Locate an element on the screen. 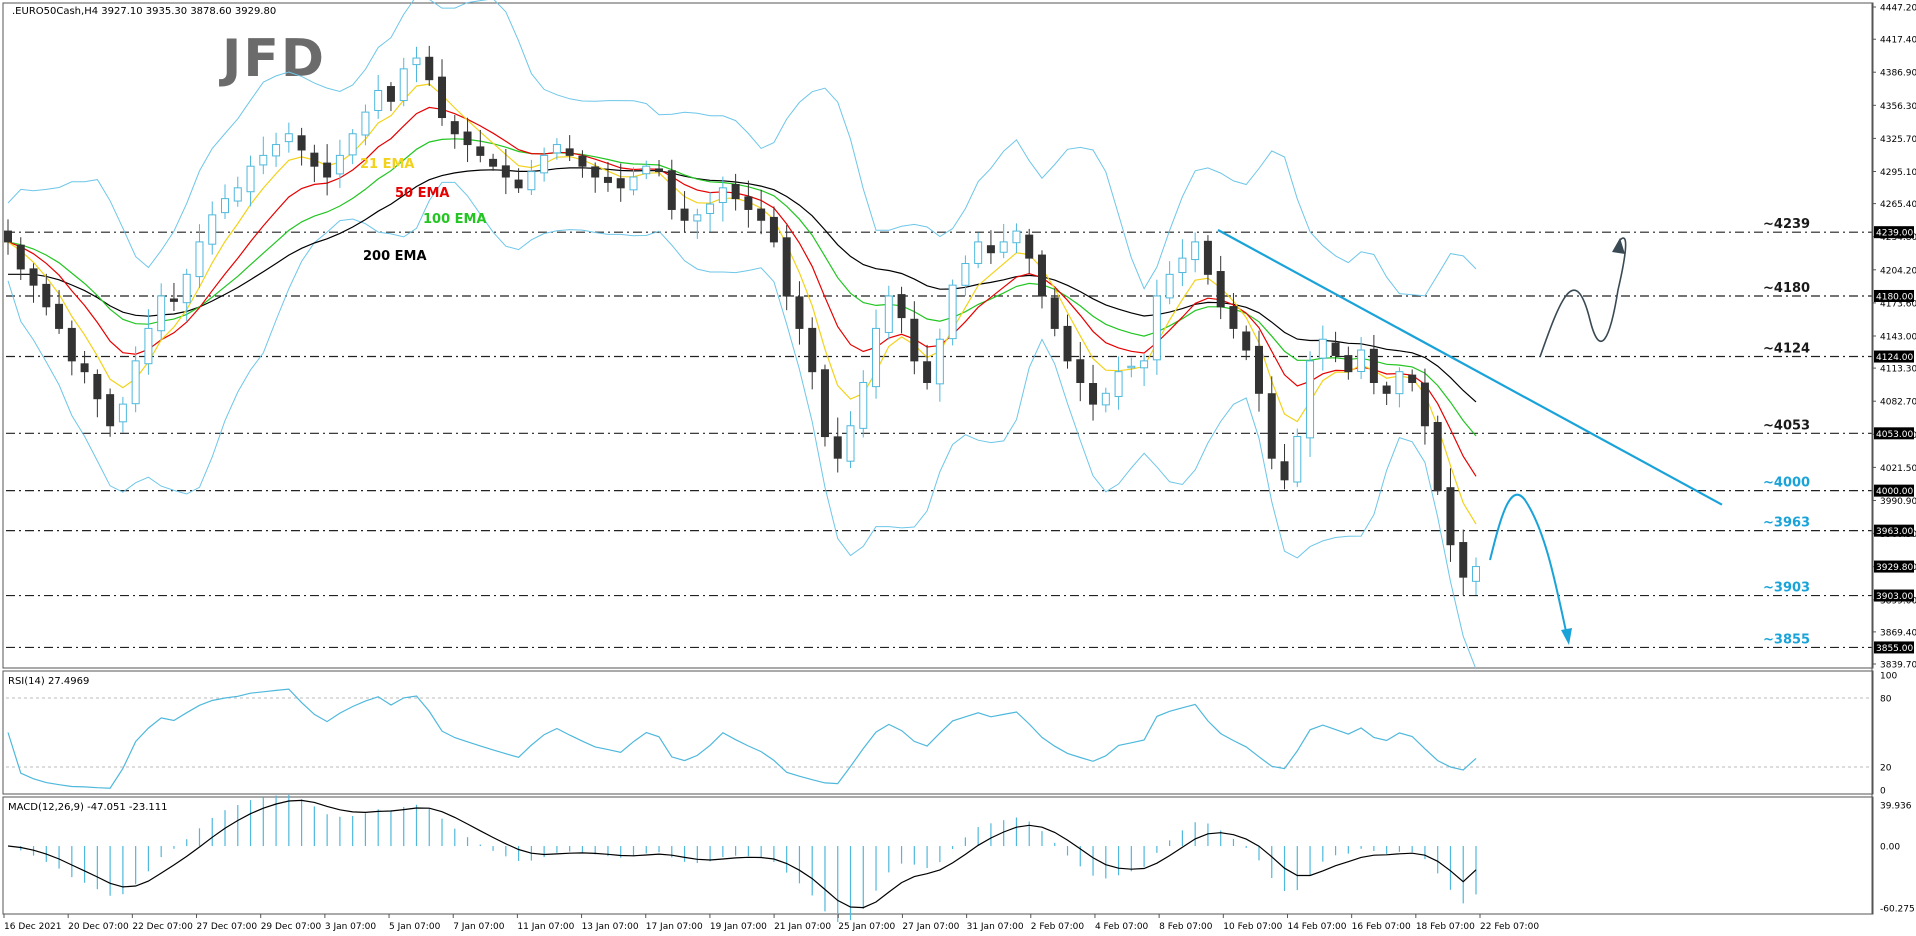  price-box-label: 4239.00 is located at coordinates (1894, 234).